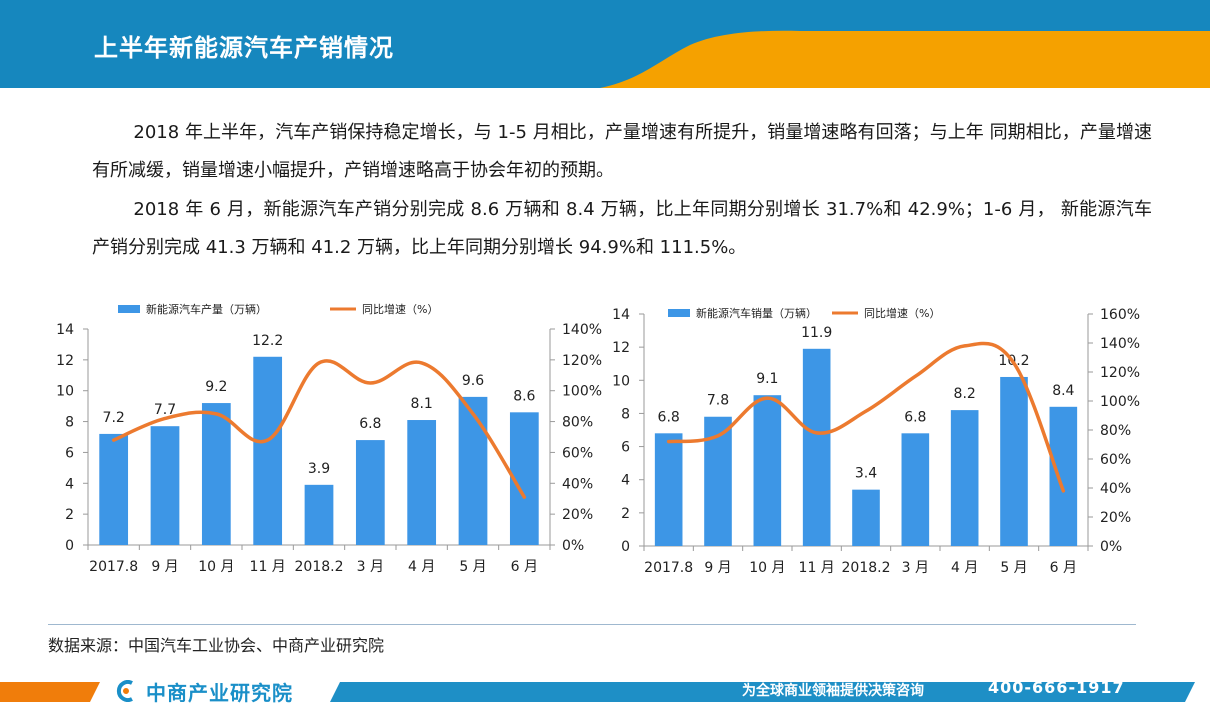  What do you see at coordinates (165, 410) in the screenshot?
I see `bar-data-label: 7.7` at bounding box center [165, 410].